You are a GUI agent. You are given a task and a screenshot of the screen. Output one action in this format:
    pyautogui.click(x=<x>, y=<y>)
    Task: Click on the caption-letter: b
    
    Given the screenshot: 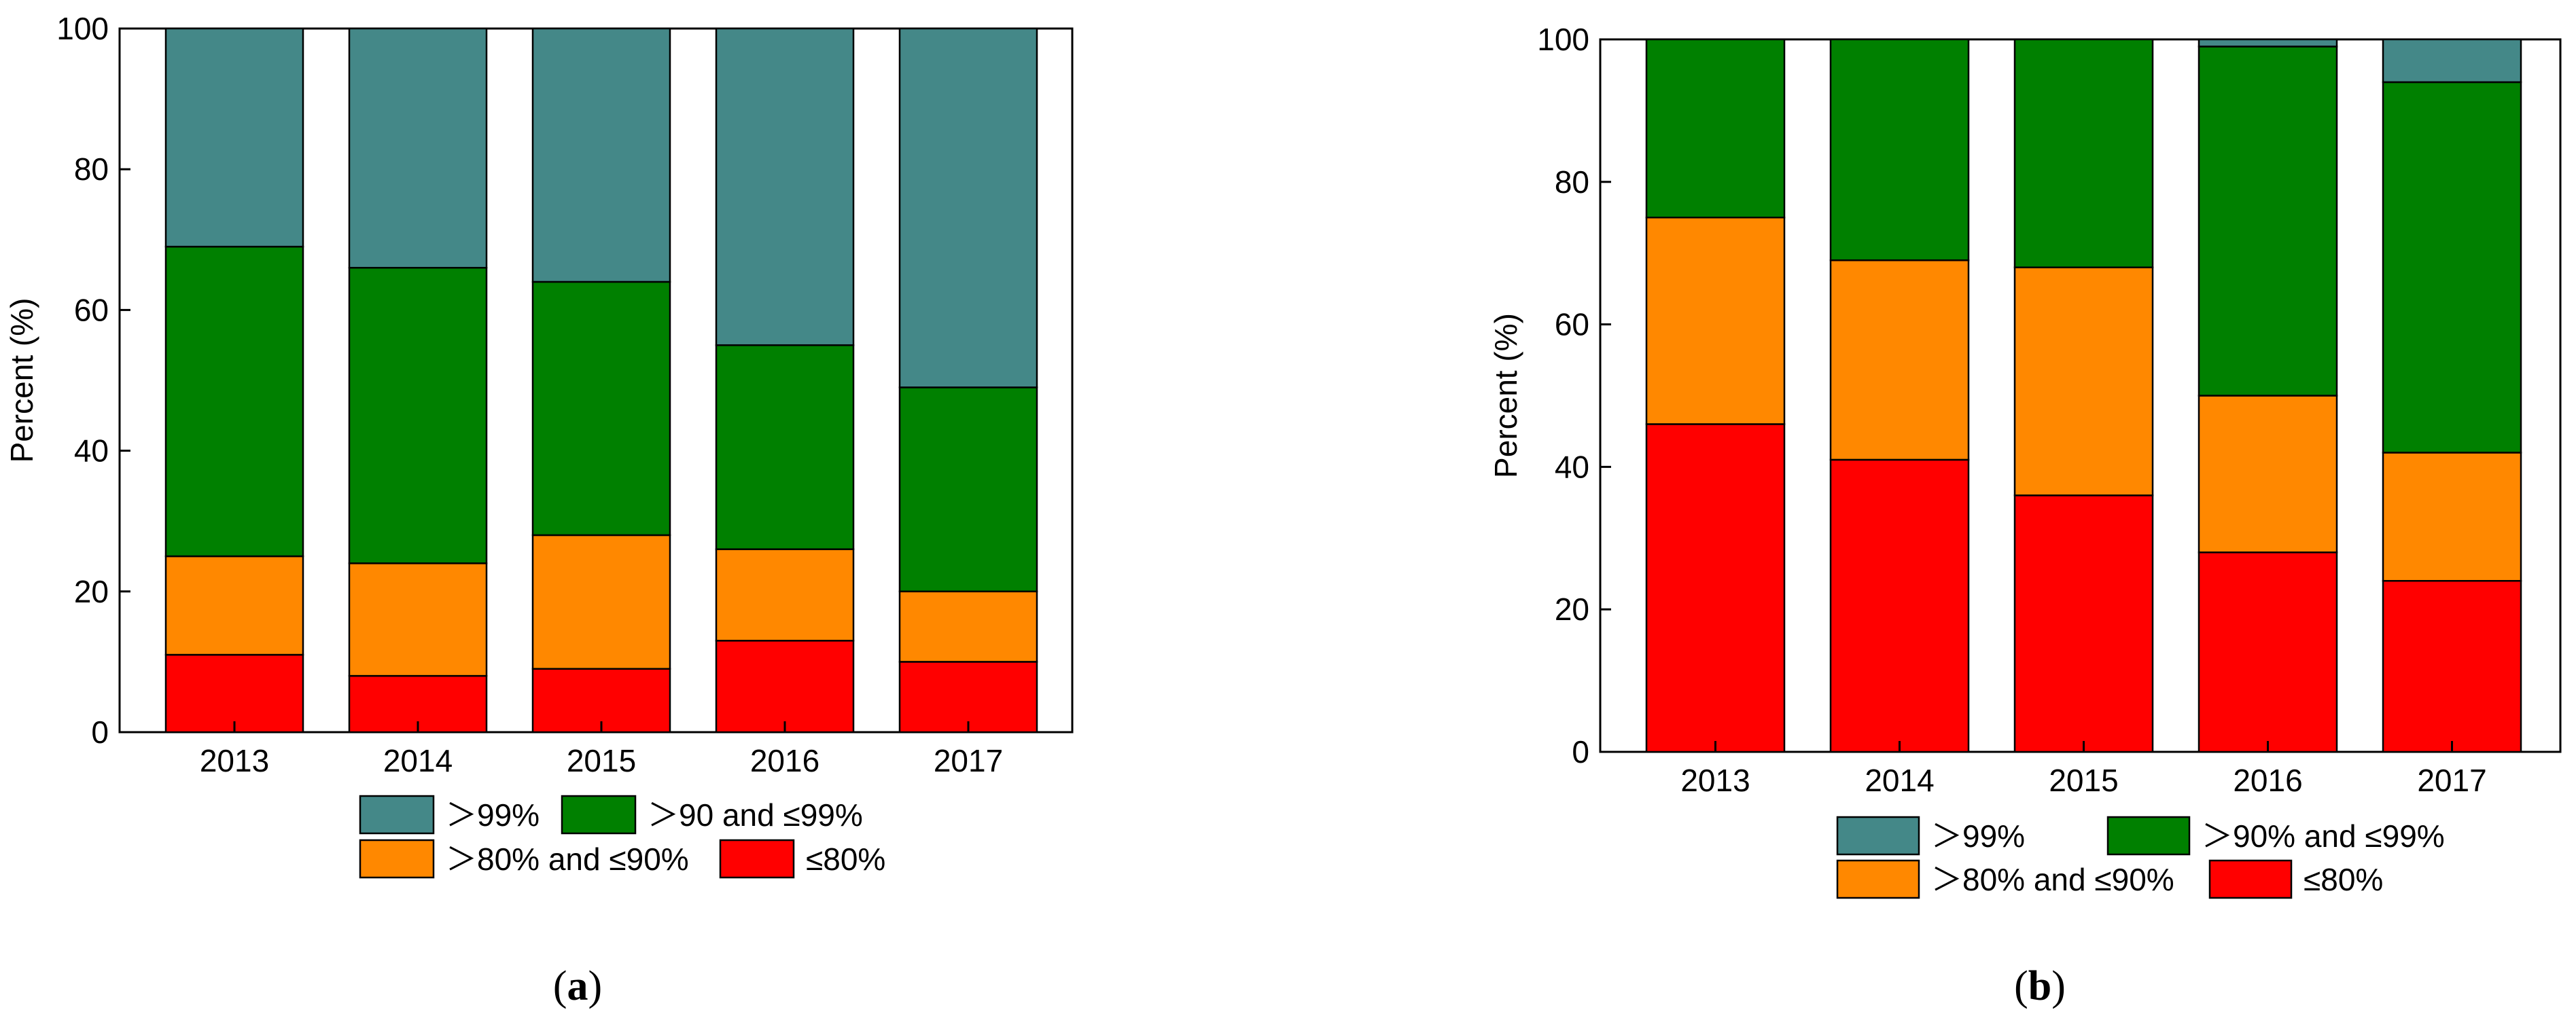 What is the action you would take?
    pyautogui.click(x=2039, y=986)
    